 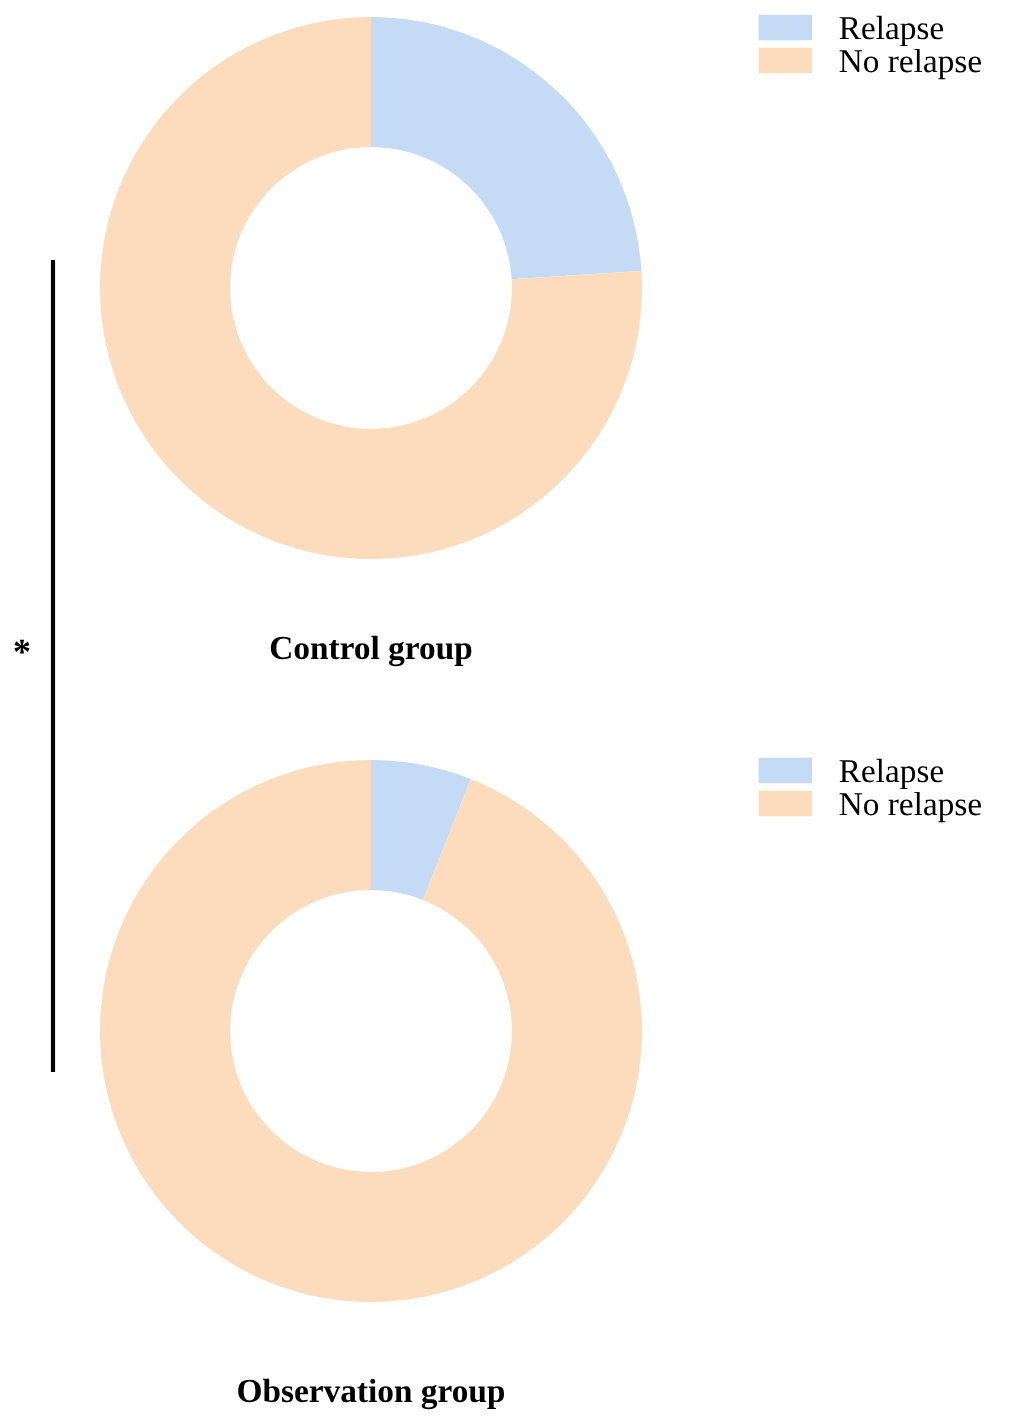 I want to click on text: Control group, so click(x=371, y=651).